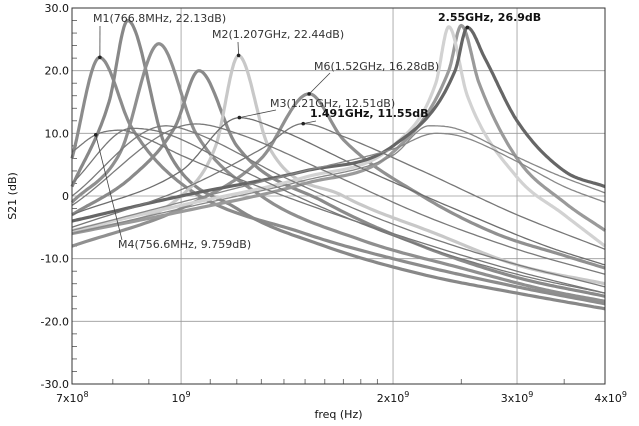 This screenshot has height=426, width=639. What do you see at coordinates (338, 414) in the screenshot?
I see `x-axis-label: freq (Hz)` at bounding box center [338, 414].